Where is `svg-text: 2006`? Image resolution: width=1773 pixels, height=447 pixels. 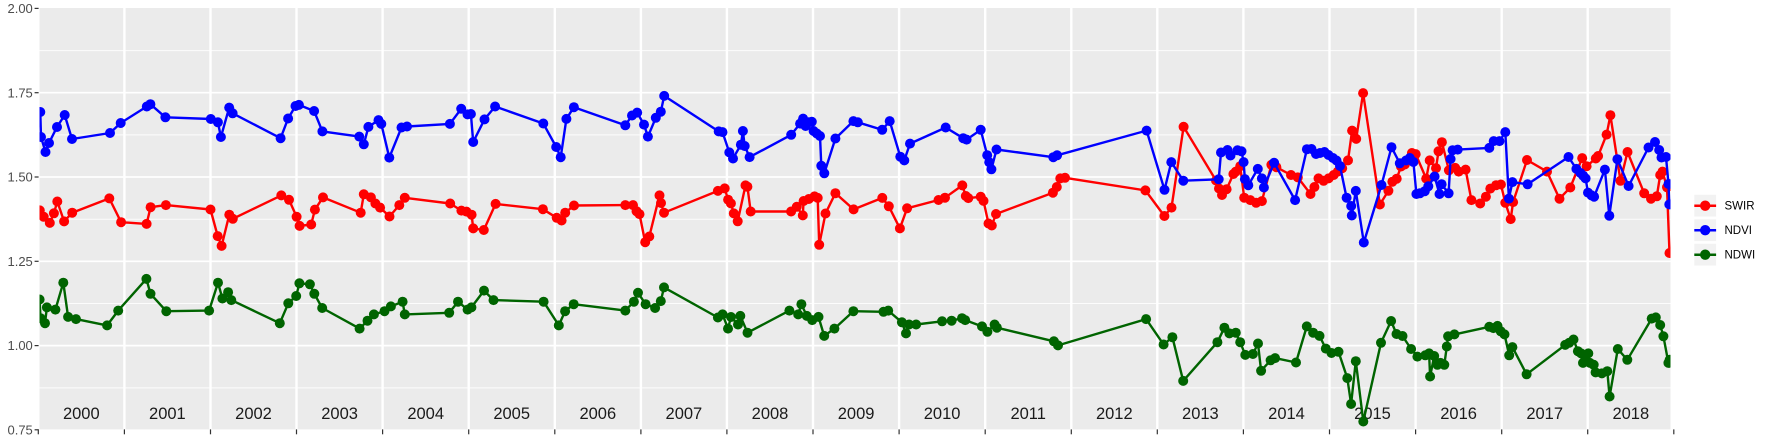
svg-text: 2006 is located at coordinates (597, 414).